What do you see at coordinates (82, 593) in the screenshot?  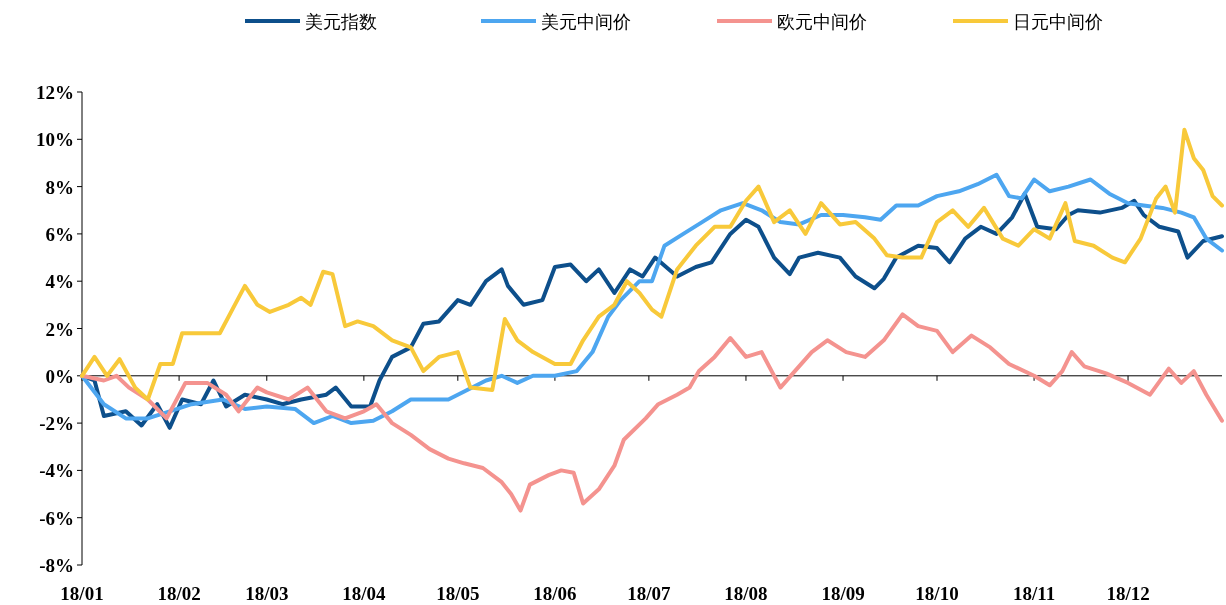 I see `x-tick-label: 18/01` at bounding box center [82, 593].